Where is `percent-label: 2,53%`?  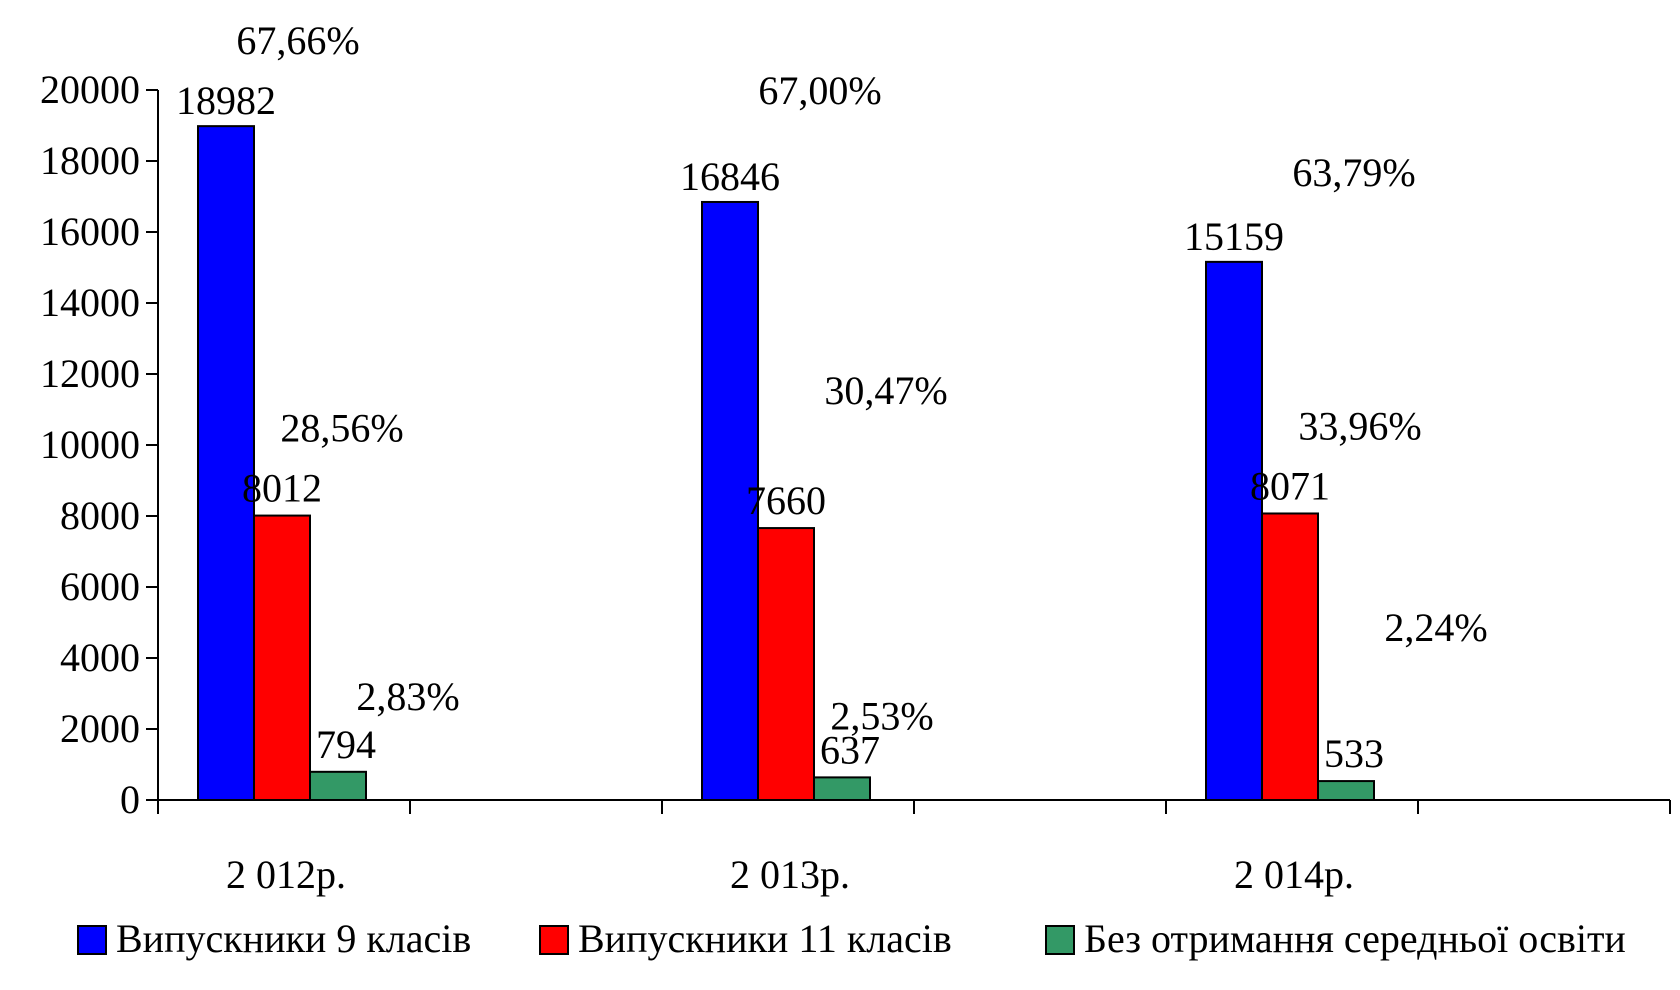
percent-label: 2,53% is located at coordinates (881, 715).